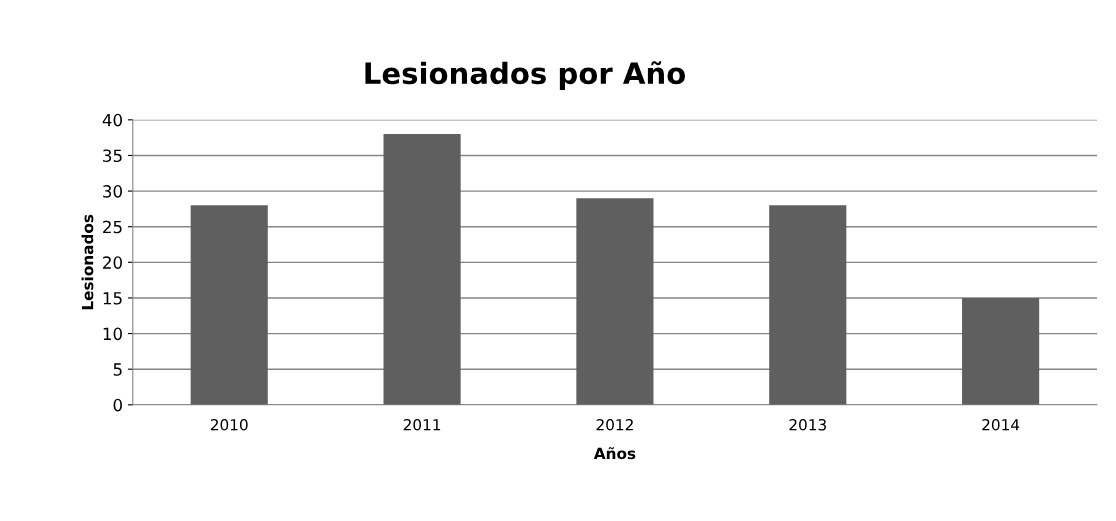 Image resolution: width=1116 pixels, height=521 pixels. I want to click on y-tick-label: 30, so click(112, 191).